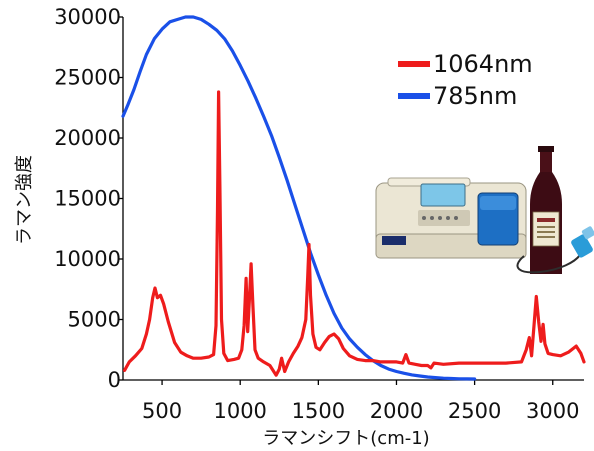  I want to click on y-tick-label: 25000, so click(87, 78).